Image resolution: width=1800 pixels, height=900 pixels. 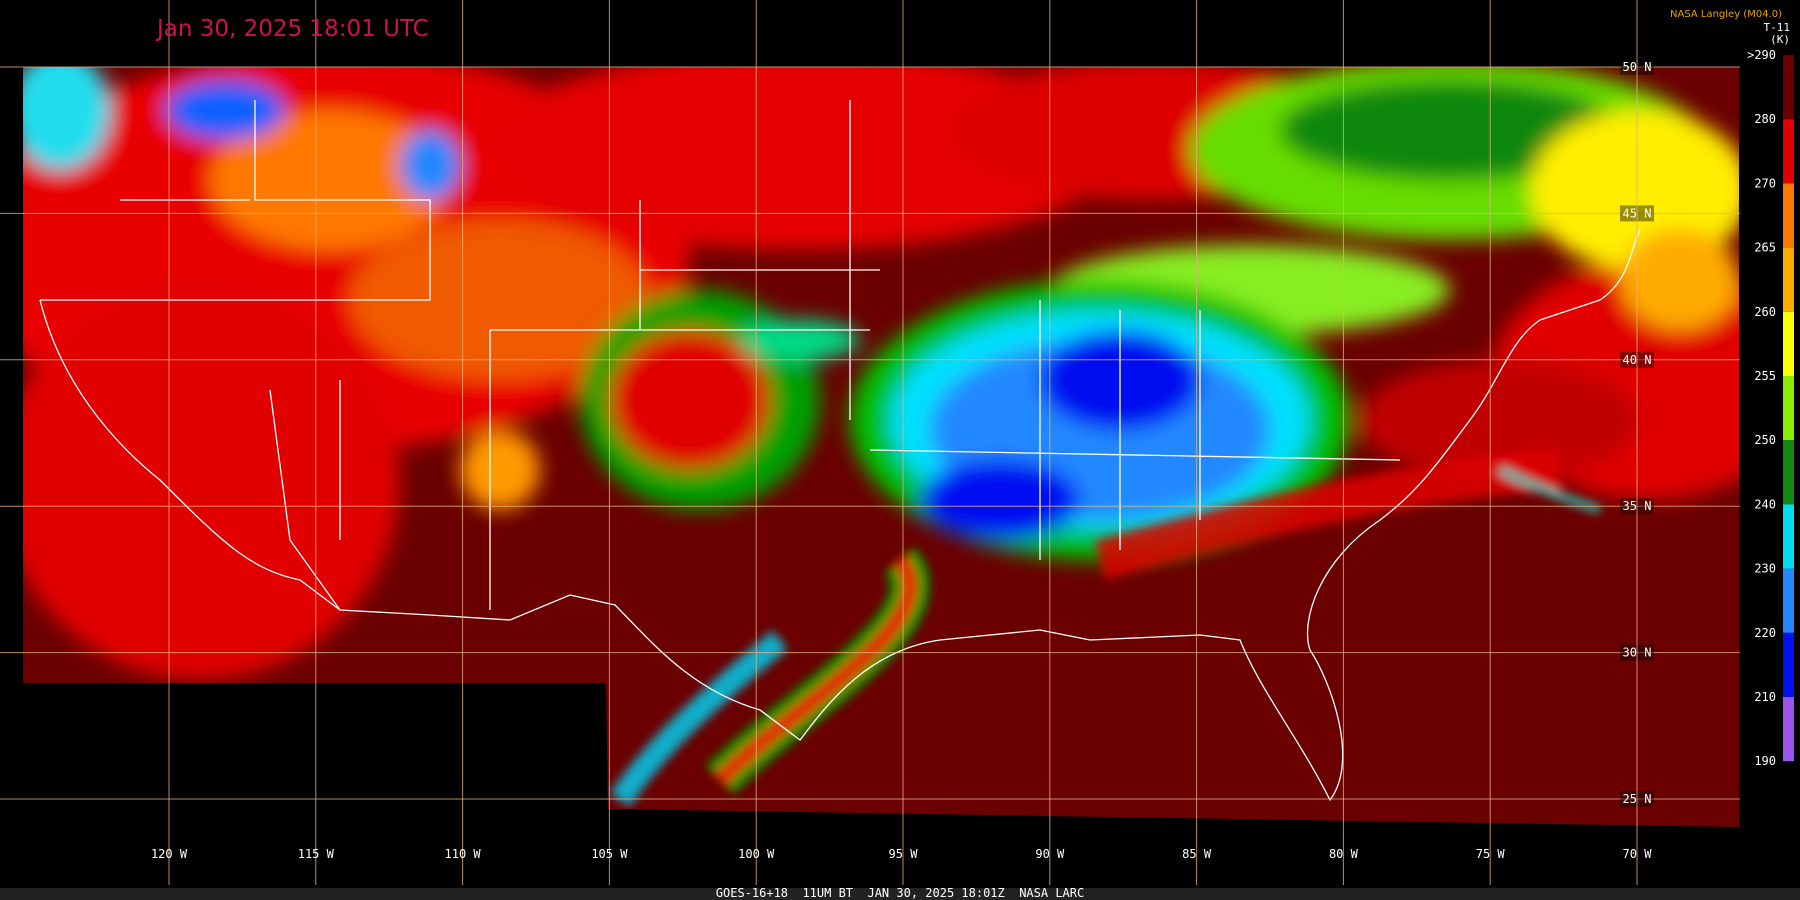 I want to click on longitude-label: 110 W, so click(x=463, y=854).